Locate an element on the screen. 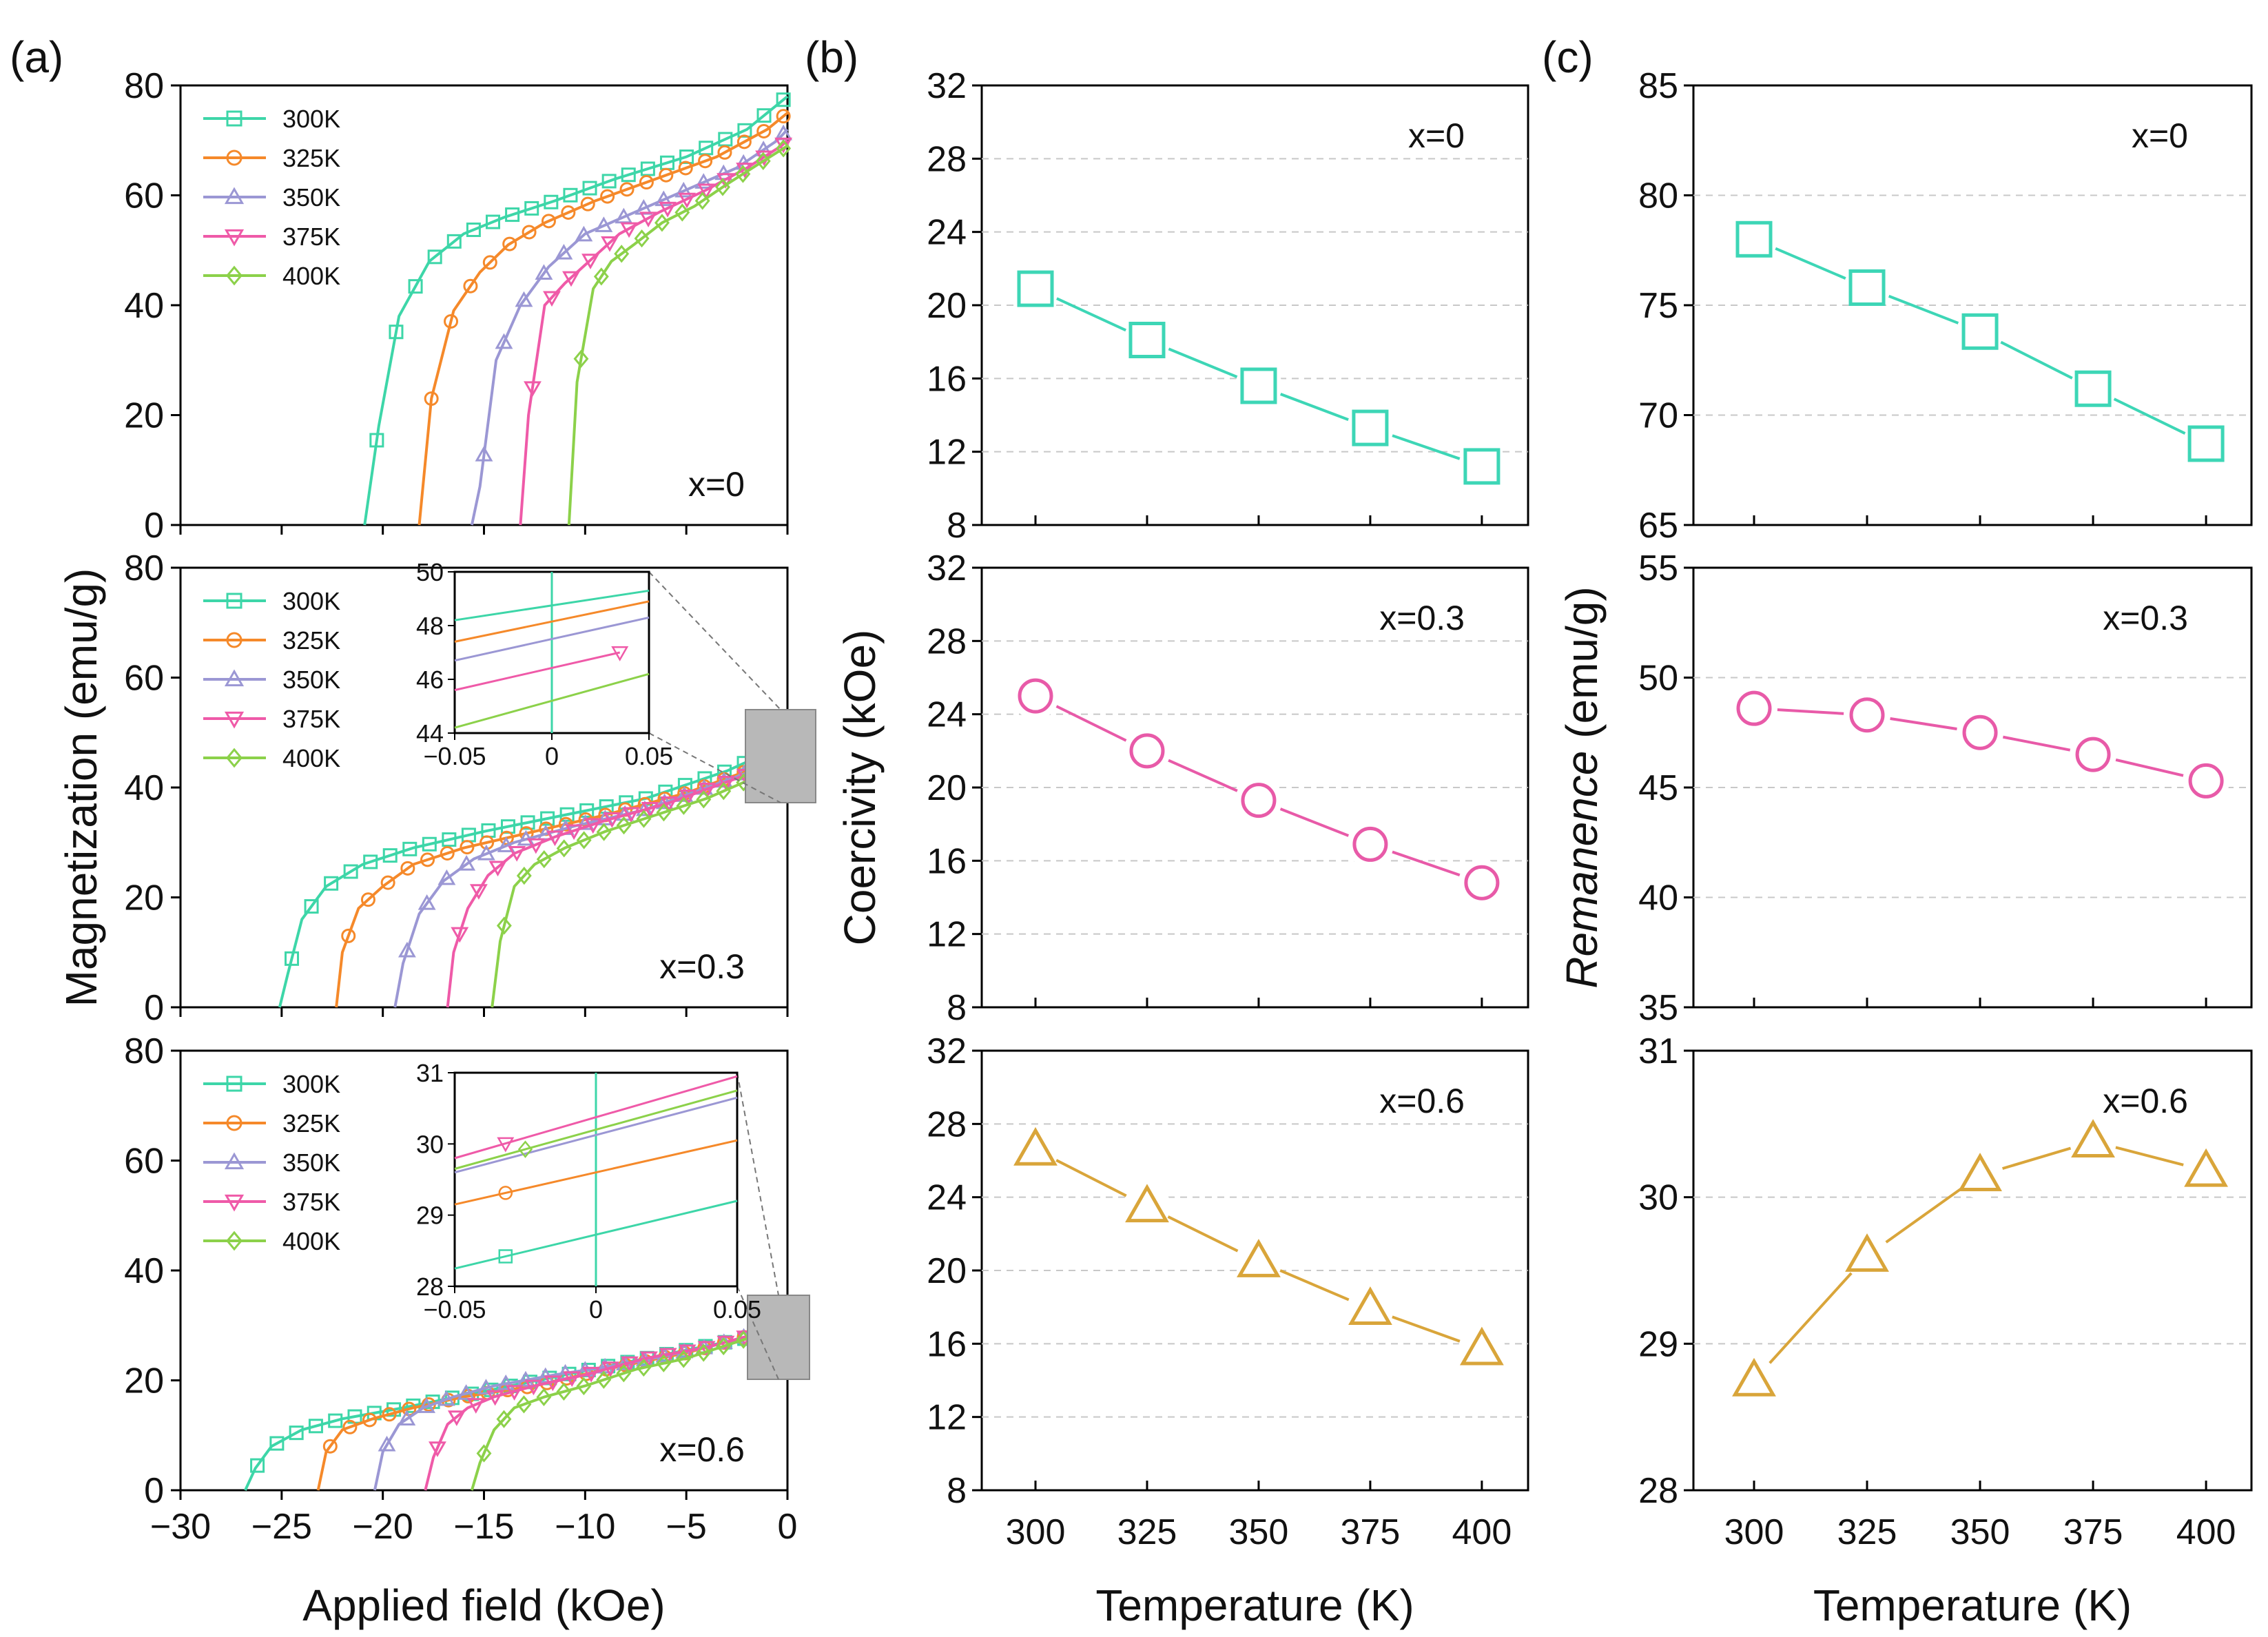  inset: 28 29 30 31 −0.05 0 0.05 is located at coordinates (613, 1220).